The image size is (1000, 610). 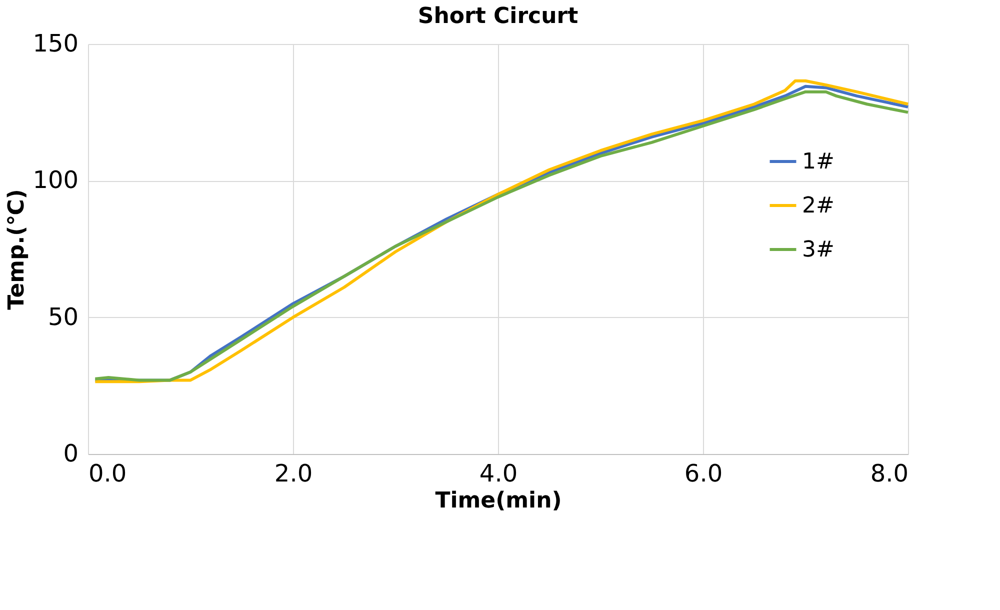 What do you see at coordinates (498, 501) in the screenshot?
I see `x-axis-title: Time(min)` at bounding box center [498, 501].